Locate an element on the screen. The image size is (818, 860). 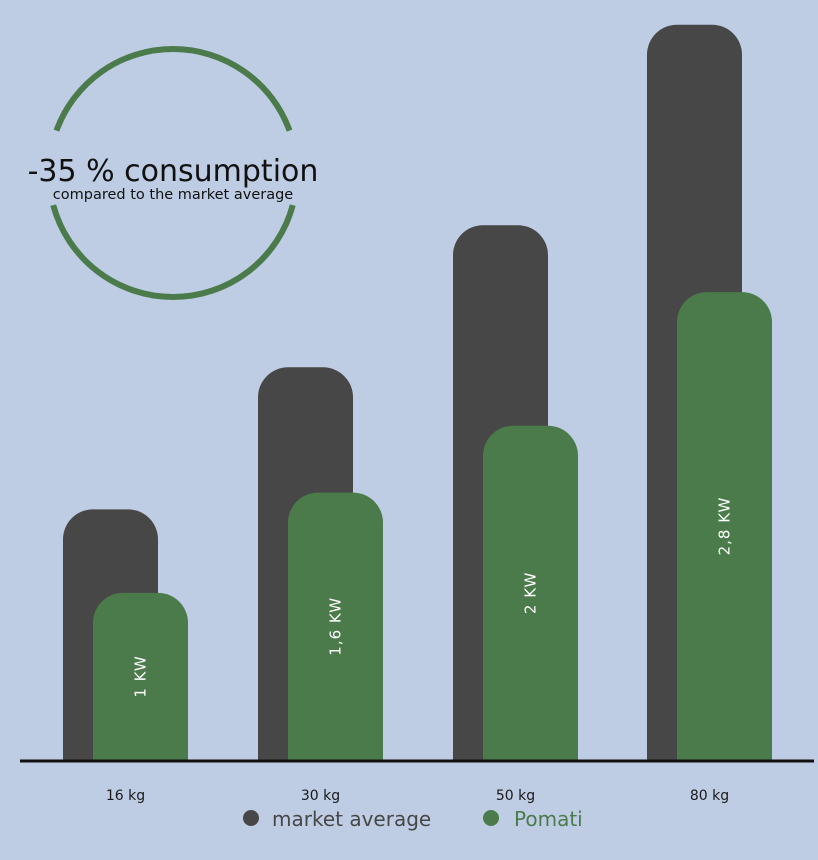
legend-label-pomati: Pomati is located at coordinates (548, 819).